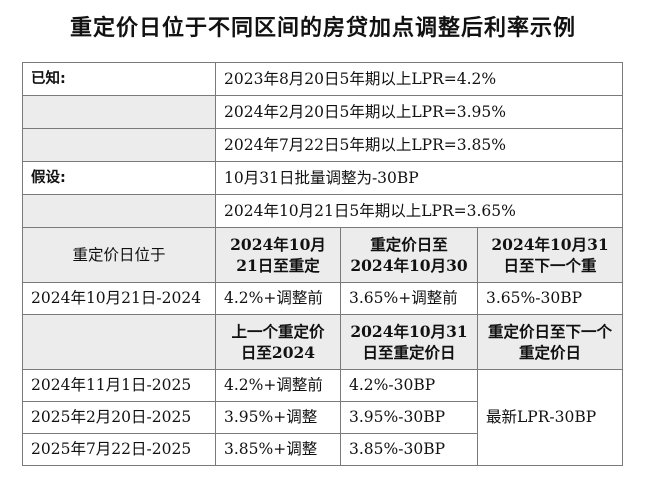  I want to click on table-cell: 2025年7月22日-2025, so click(119, 449).